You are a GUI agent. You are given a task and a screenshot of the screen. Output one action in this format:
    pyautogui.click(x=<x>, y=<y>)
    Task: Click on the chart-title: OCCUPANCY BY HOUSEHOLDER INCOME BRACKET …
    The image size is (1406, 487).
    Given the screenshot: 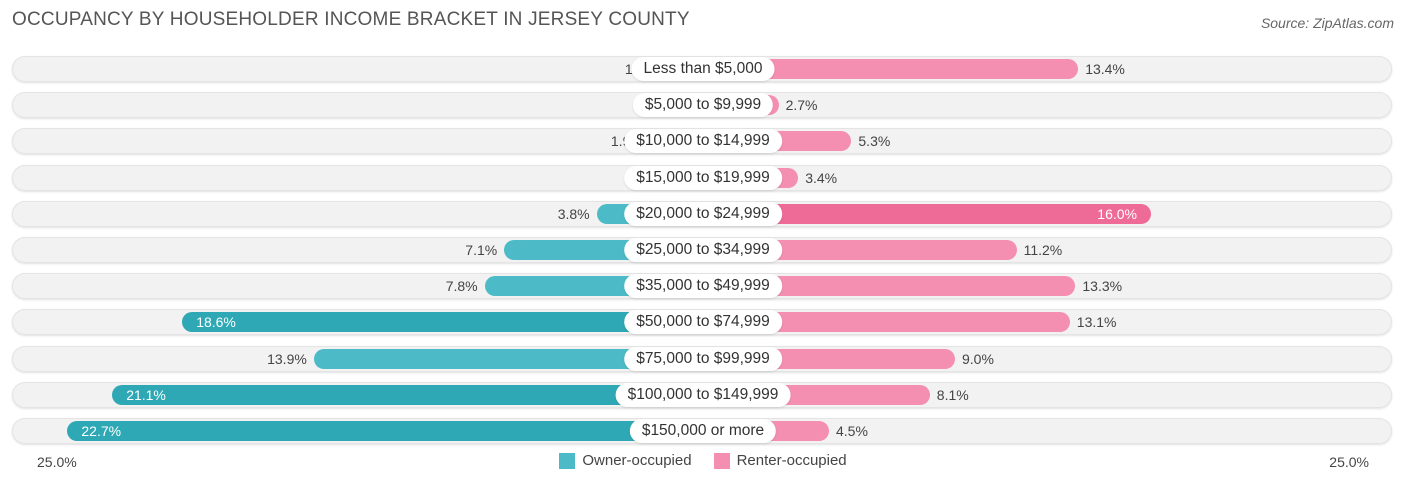 What is the action you would take?
    pyautogui.click(x=351, y=19)
    